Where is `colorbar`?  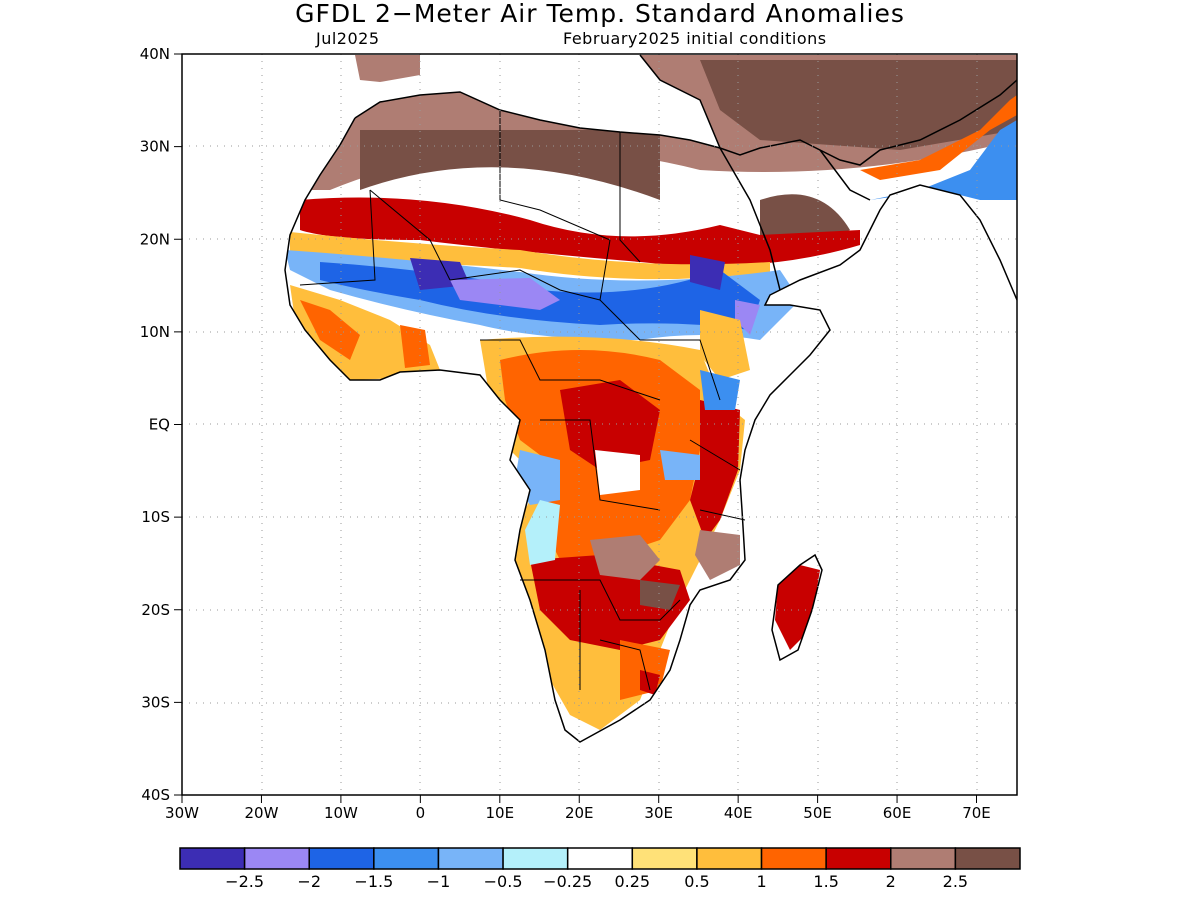 colorbar is located at coordinates (600, 858).